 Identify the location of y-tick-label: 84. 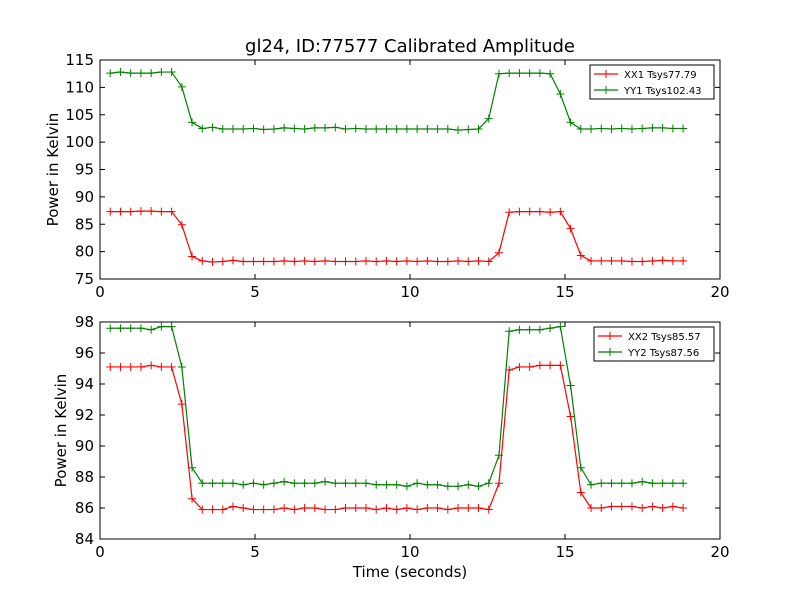
(84, 539).